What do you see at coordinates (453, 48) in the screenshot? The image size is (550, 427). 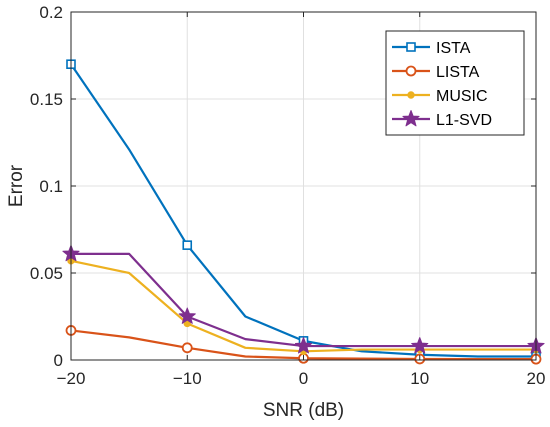 I see `legend-label-ista: ISTA` at bounding box center [453, 48].